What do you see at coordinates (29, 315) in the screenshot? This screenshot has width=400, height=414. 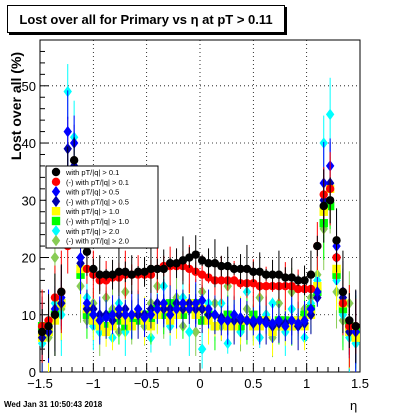 I see `y-tick-label: 10` at bounding box center [29, 315].